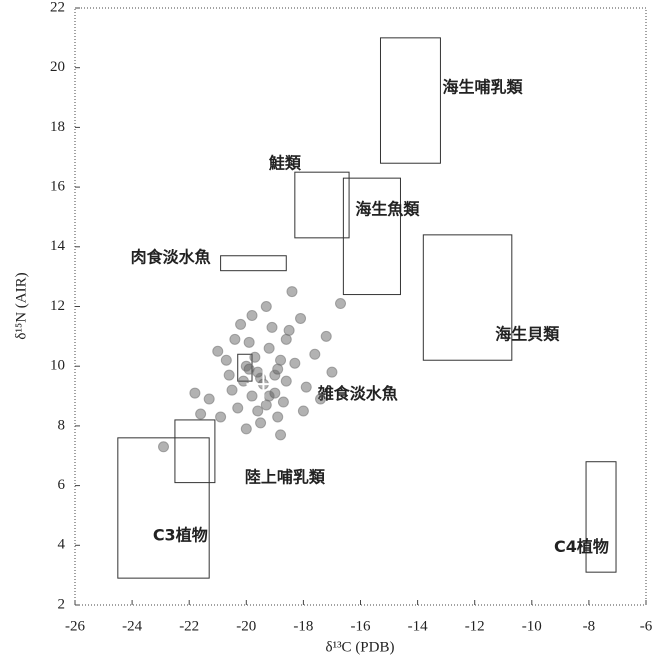 This screenshot has height=663, width=660. What do you see at coordinates (357, 393) in the screenshot?
I see `region-label: 雑食淡水魚` at bounding box center [357, 393].